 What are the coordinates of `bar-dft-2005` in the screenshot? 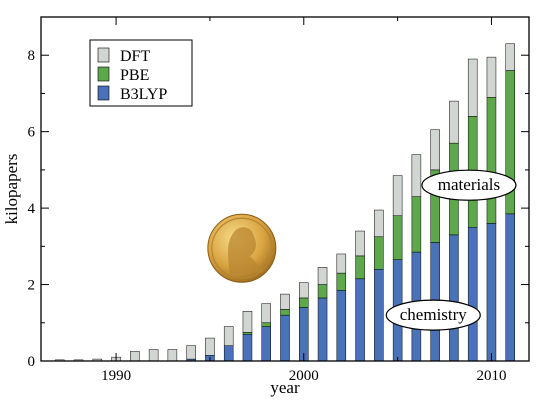 It's located at (397, 195).